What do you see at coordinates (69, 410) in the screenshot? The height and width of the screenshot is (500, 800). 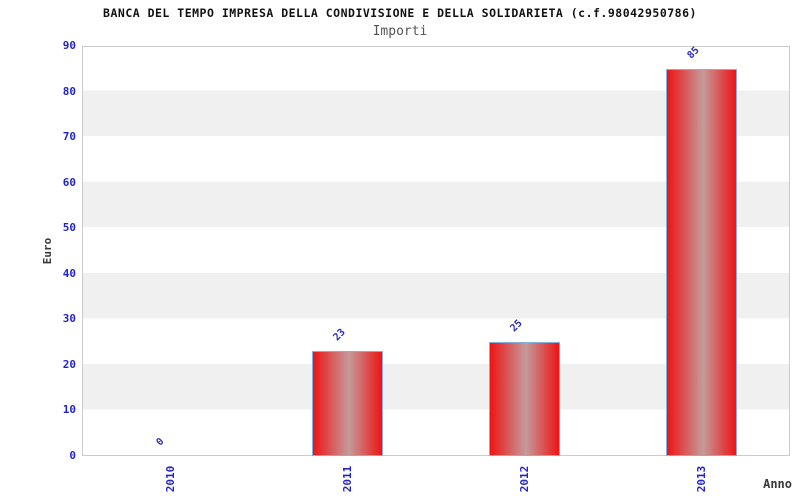 I see `y-tick-label: 10` at bounding box center [69, 410].